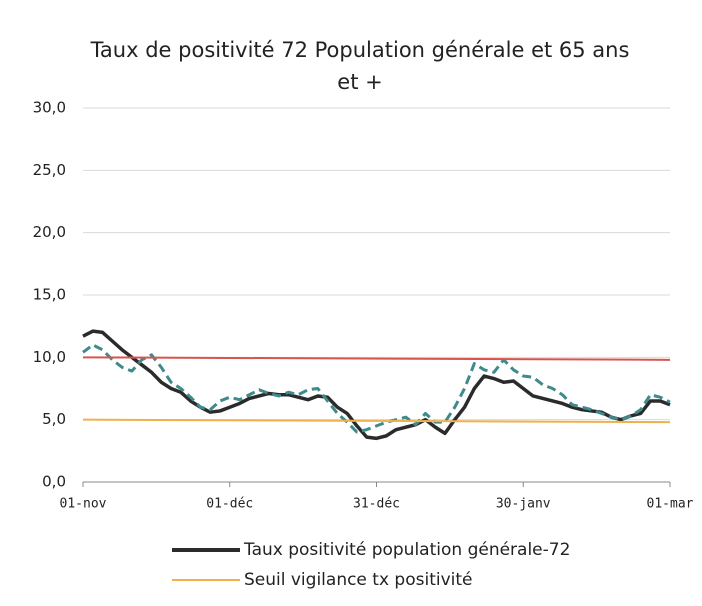 The height and width of the screenshot is (606, 702). What do you see at coordinates (49, 295) in the screenshot?
I see `y-tick-label: 15,0` at bounding box center [49, 295].